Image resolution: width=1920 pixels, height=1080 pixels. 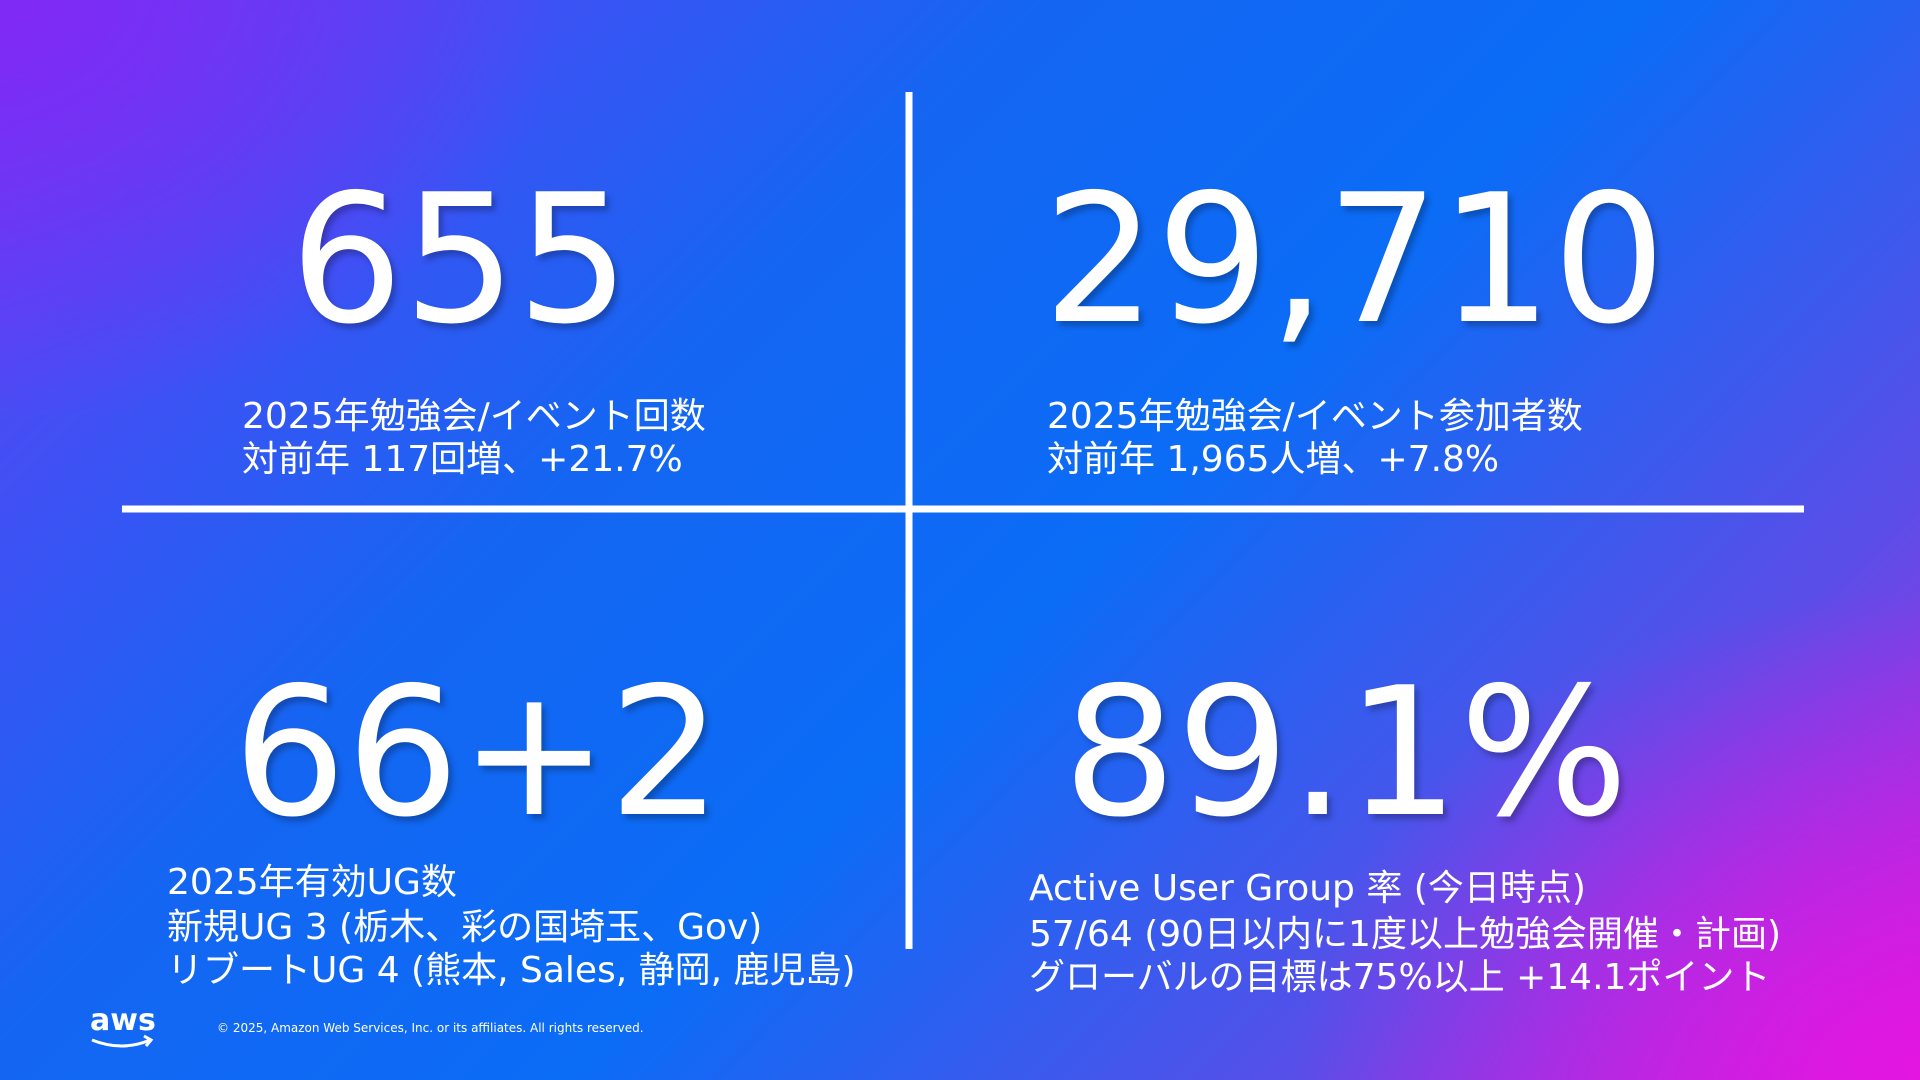 What do you see at coordinates (462, 459) in the screenshot?
I see `stat-caption: 対前年 117回増、+21.7%` at bounding box center [462, 459].